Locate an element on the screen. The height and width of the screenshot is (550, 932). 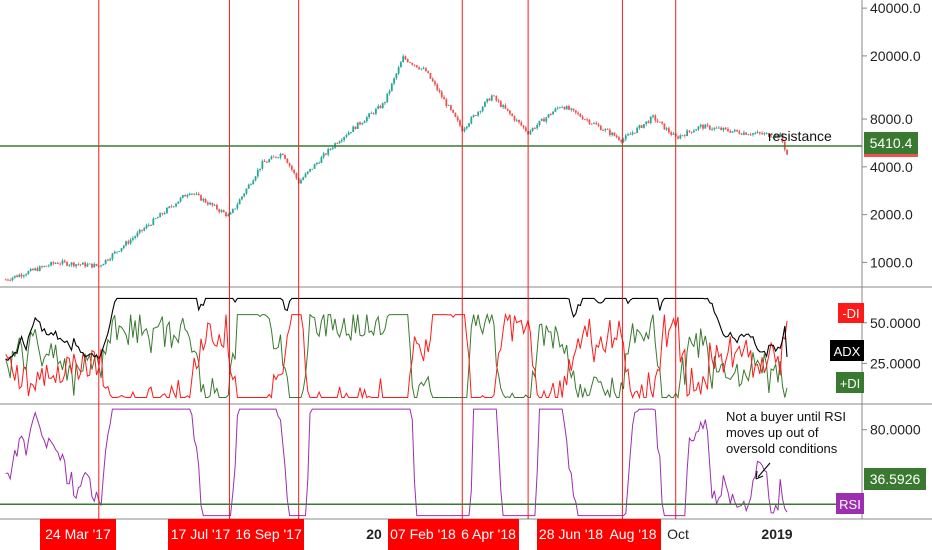
annotation-line-3: oversold conditions is located at coordinates (782, 448).